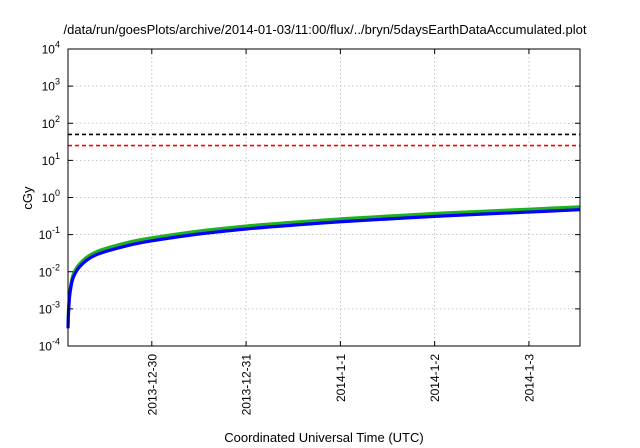  Describe the element at coordinates (152, 385) in the screenshot. I see `x-tick-label: 2013-12-30` at that location.